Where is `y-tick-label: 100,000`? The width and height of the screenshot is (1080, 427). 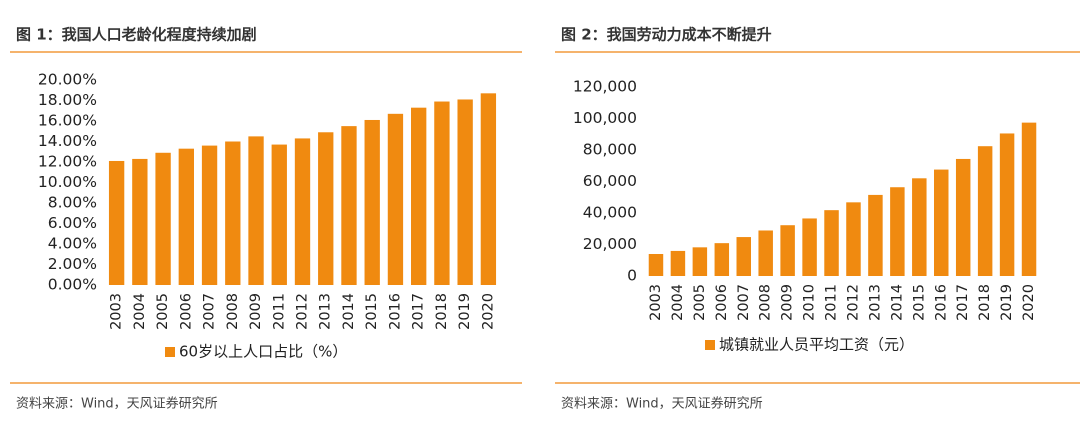 y-tick-label: 100,000 is located at coordinates (605, 118).